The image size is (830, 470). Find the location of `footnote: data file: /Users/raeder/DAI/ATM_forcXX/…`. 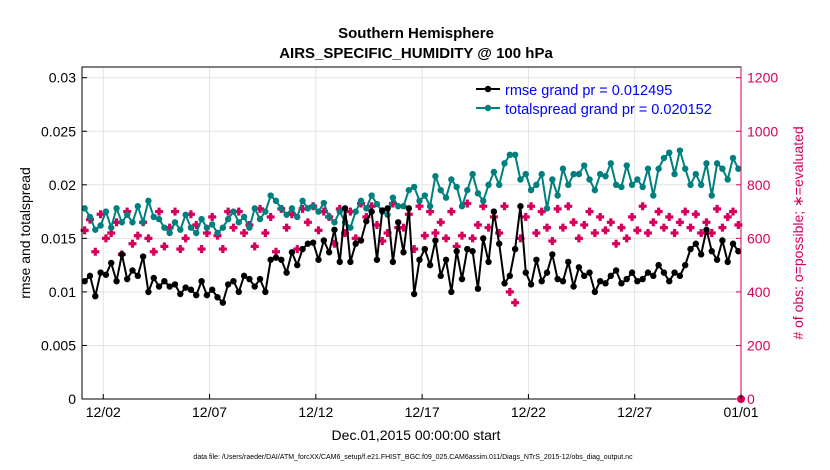

footnote: data file: /Users/raeder/DAI/ATM_forcXX/… is located at coordinates (413, 457).